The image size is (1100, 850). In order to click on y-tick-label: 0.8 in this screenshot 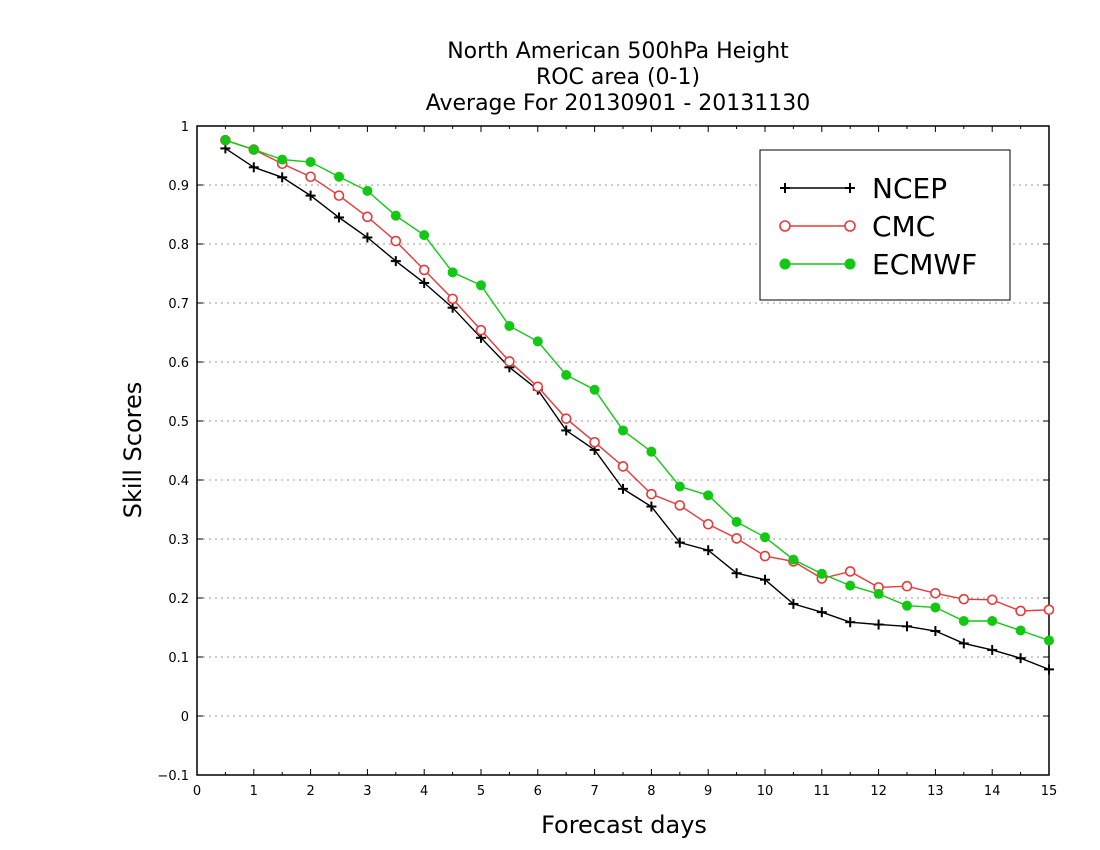, I will do `click(178, 245)`.